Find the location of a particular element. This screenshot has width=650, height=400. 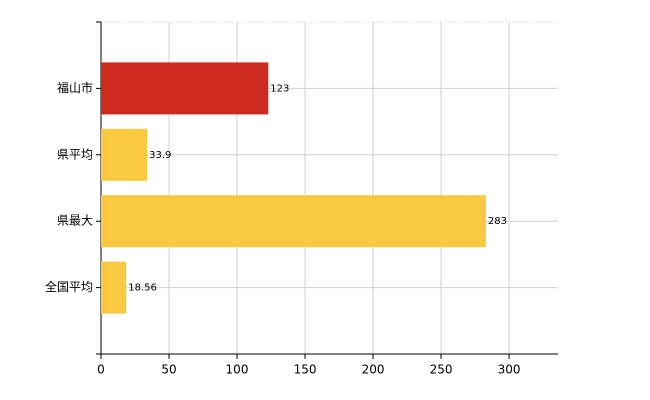

y-tick-label: 県最大 is located at coordinates (75, 221).